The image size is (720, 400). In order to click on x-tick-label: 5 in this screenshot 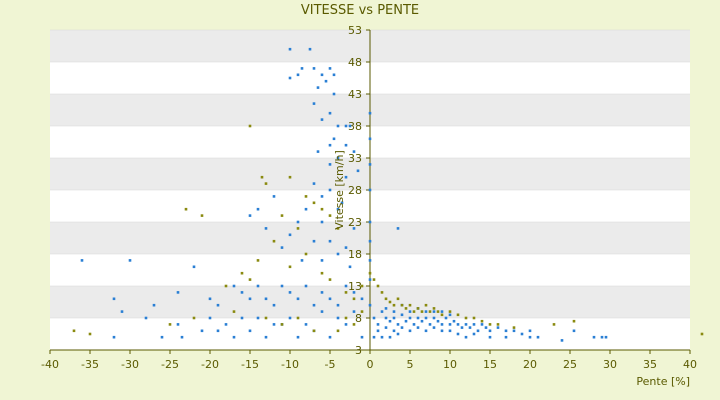, I will do `click(410, 364)`.